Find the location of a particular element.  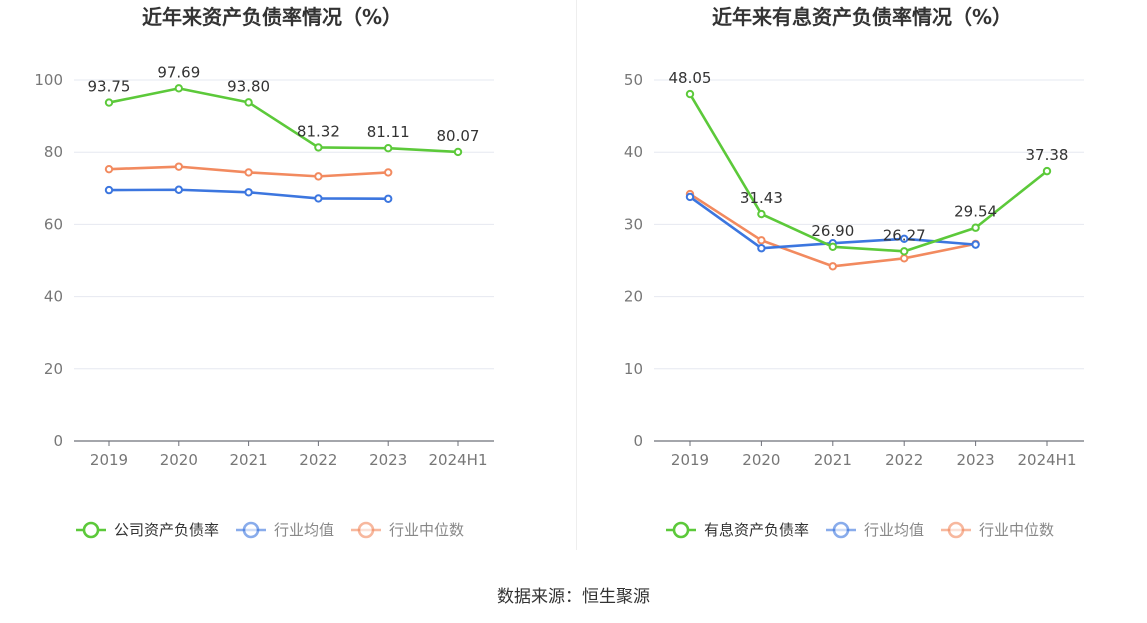

data-label: 93.80 is located at coordinates (248, 86).